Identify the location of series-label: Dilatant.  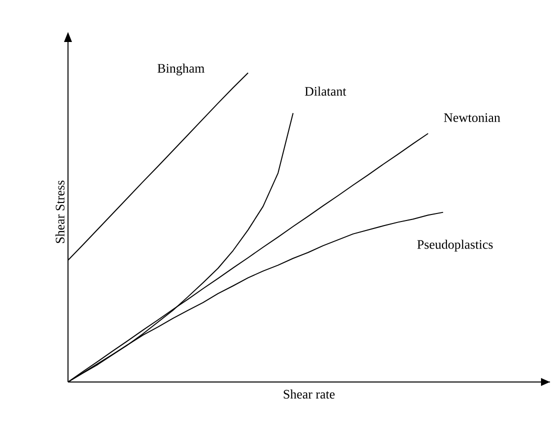
(325, 91).